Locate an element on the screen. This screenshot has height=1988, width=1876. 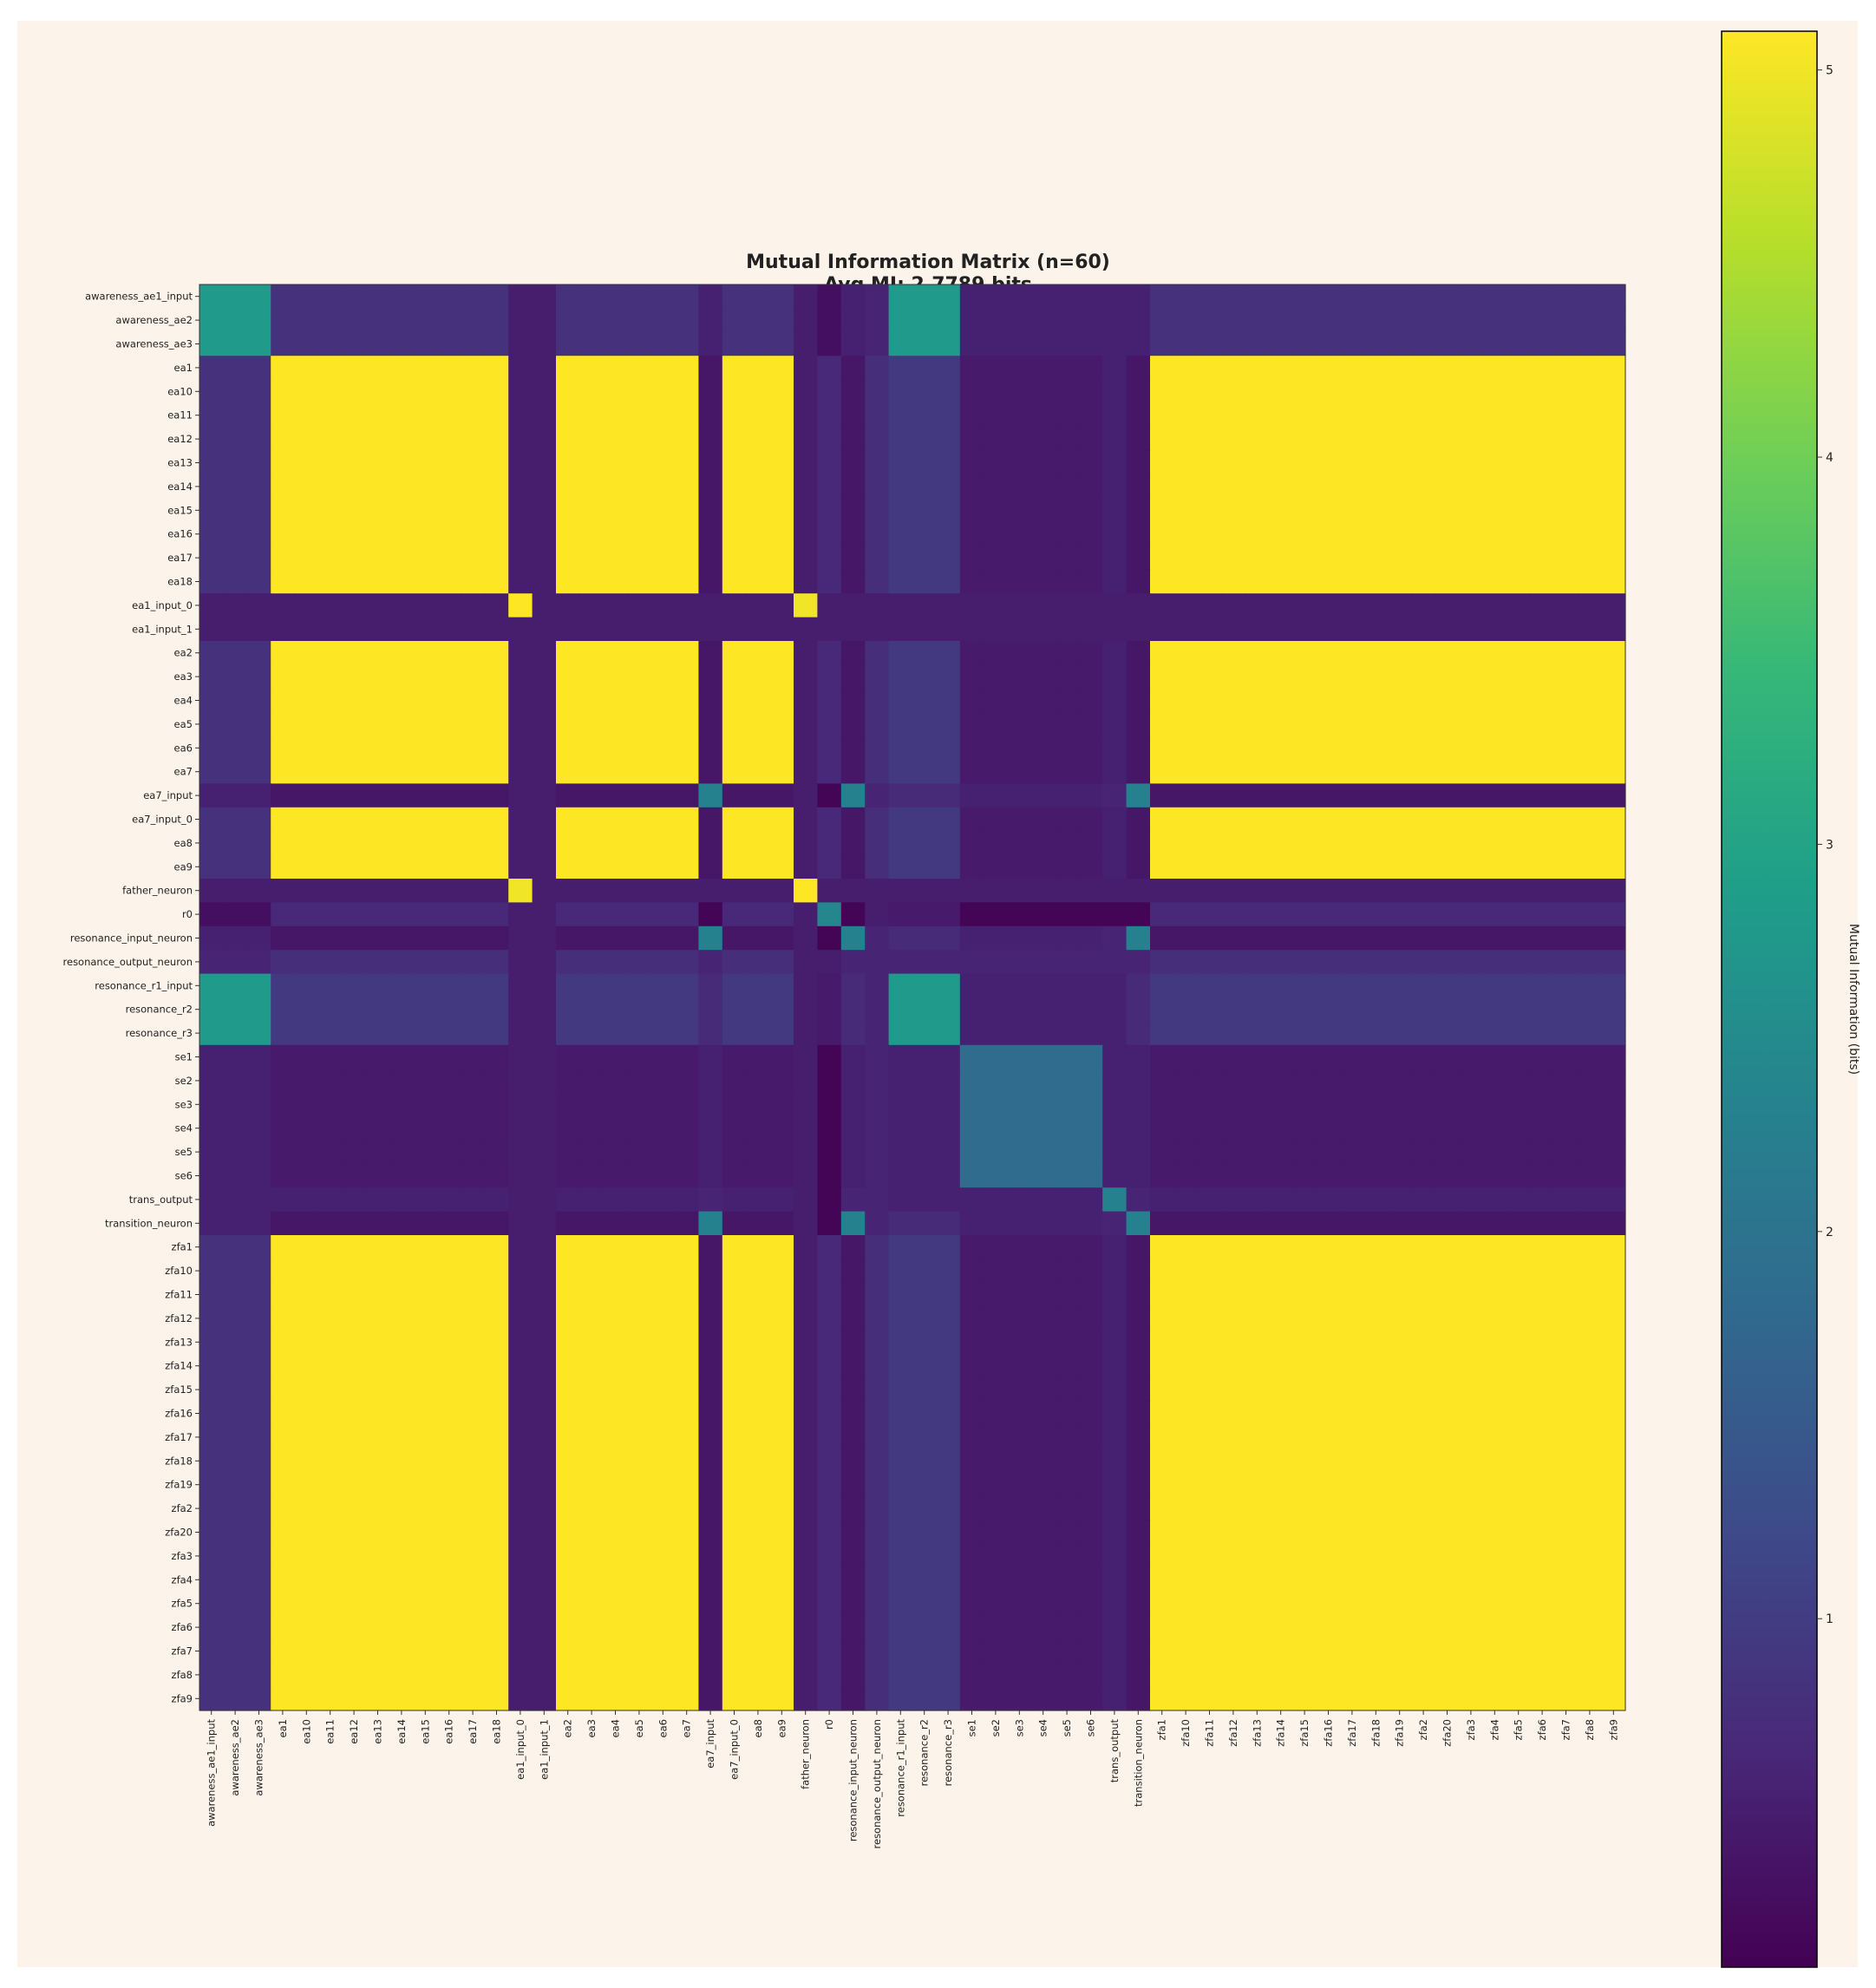
x-tick-label: ea7 is located at coordinates (687, 1728).